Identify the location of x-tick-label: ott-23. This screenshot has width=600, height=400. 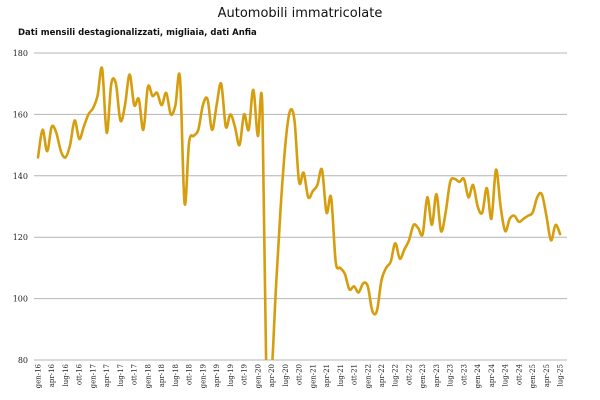
(464, 374).